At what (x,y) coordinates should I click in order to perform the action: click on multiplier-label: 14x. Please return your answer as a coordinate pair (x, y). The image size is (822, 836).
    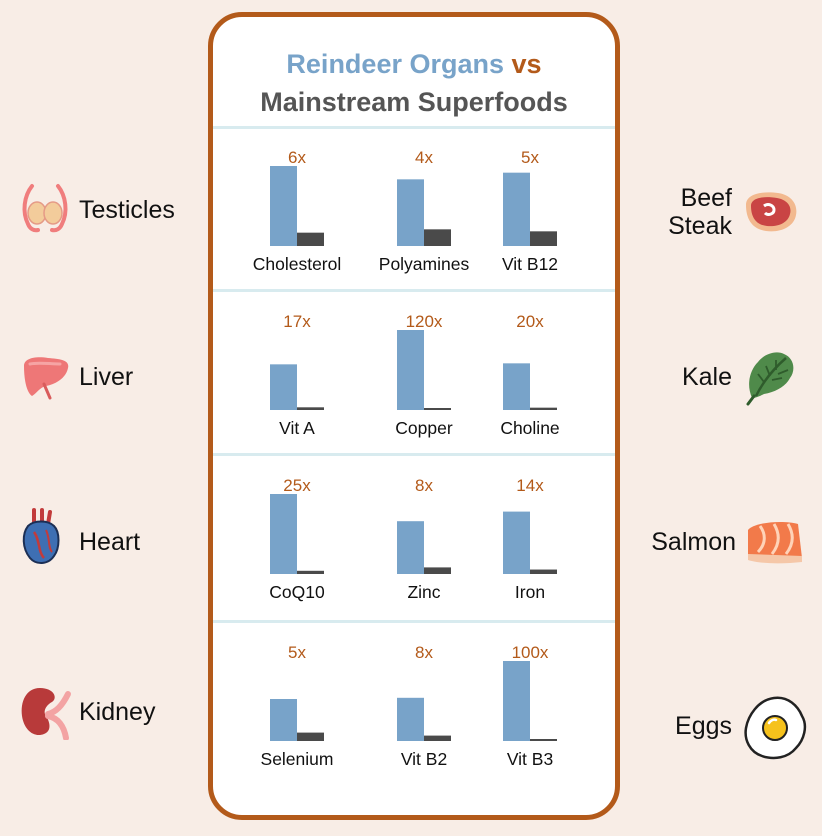
    Looking at the image, I should click on (530, 485).